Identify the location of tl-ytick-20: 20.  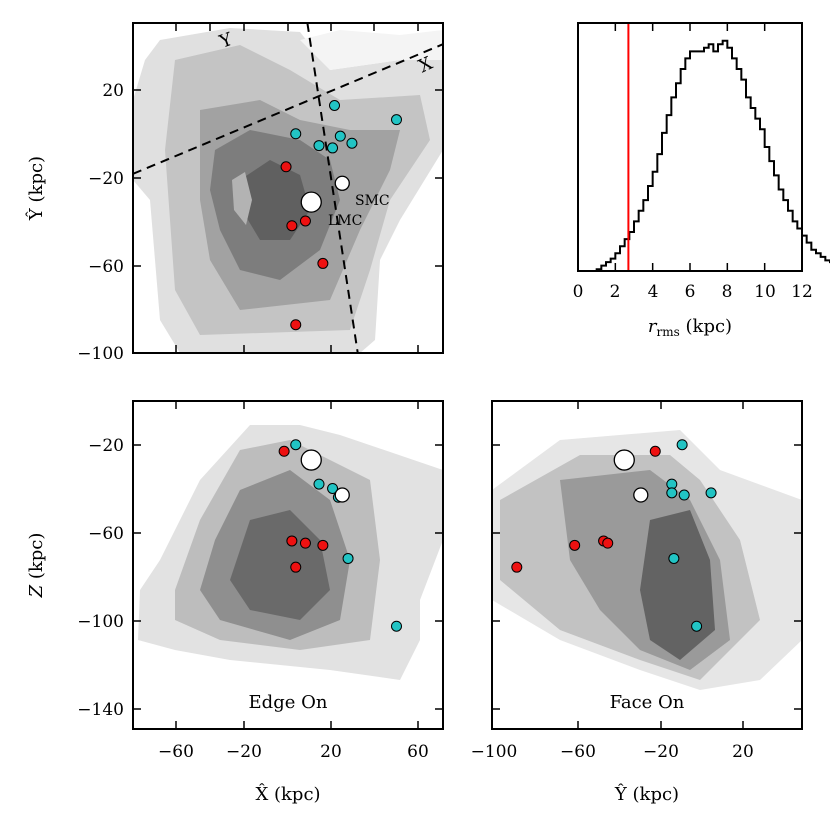
(113, 91).